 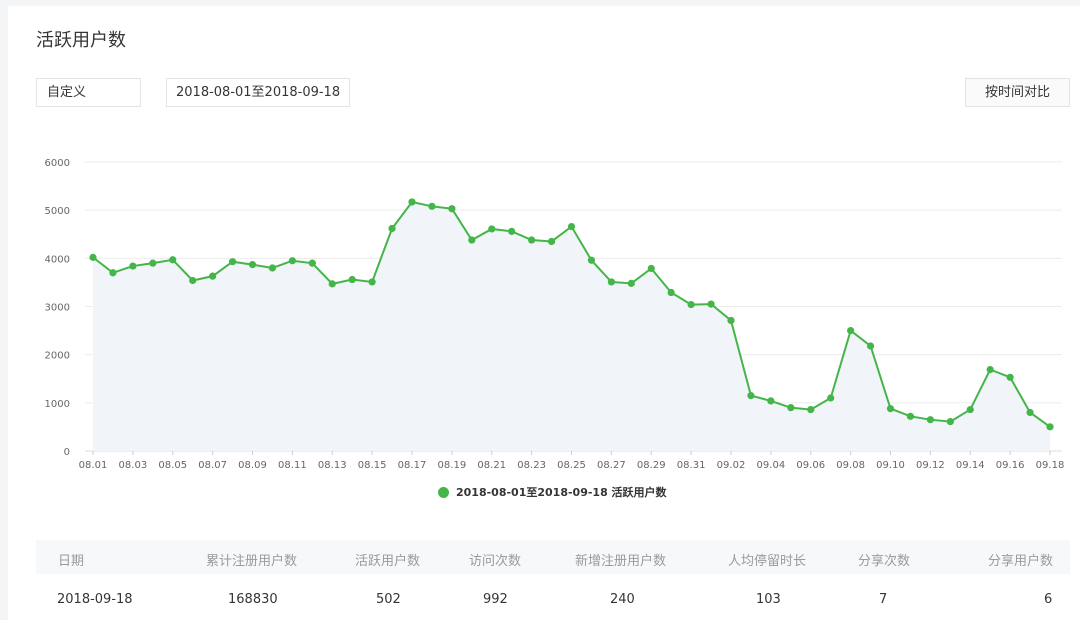 I want to click on x-tick-label: 08.25, so click(x=571, y=465).